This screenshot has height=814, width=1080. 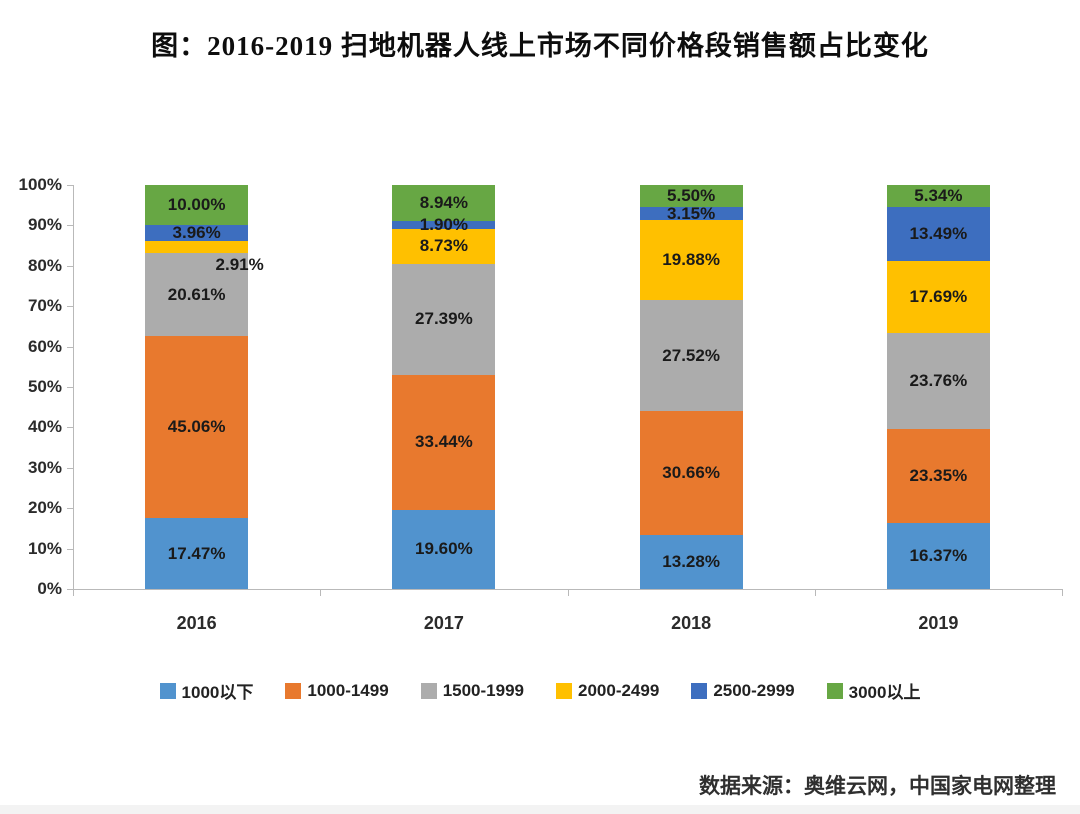 I want to click on legend-item: 2500-2999, so click(x=743, y=690).